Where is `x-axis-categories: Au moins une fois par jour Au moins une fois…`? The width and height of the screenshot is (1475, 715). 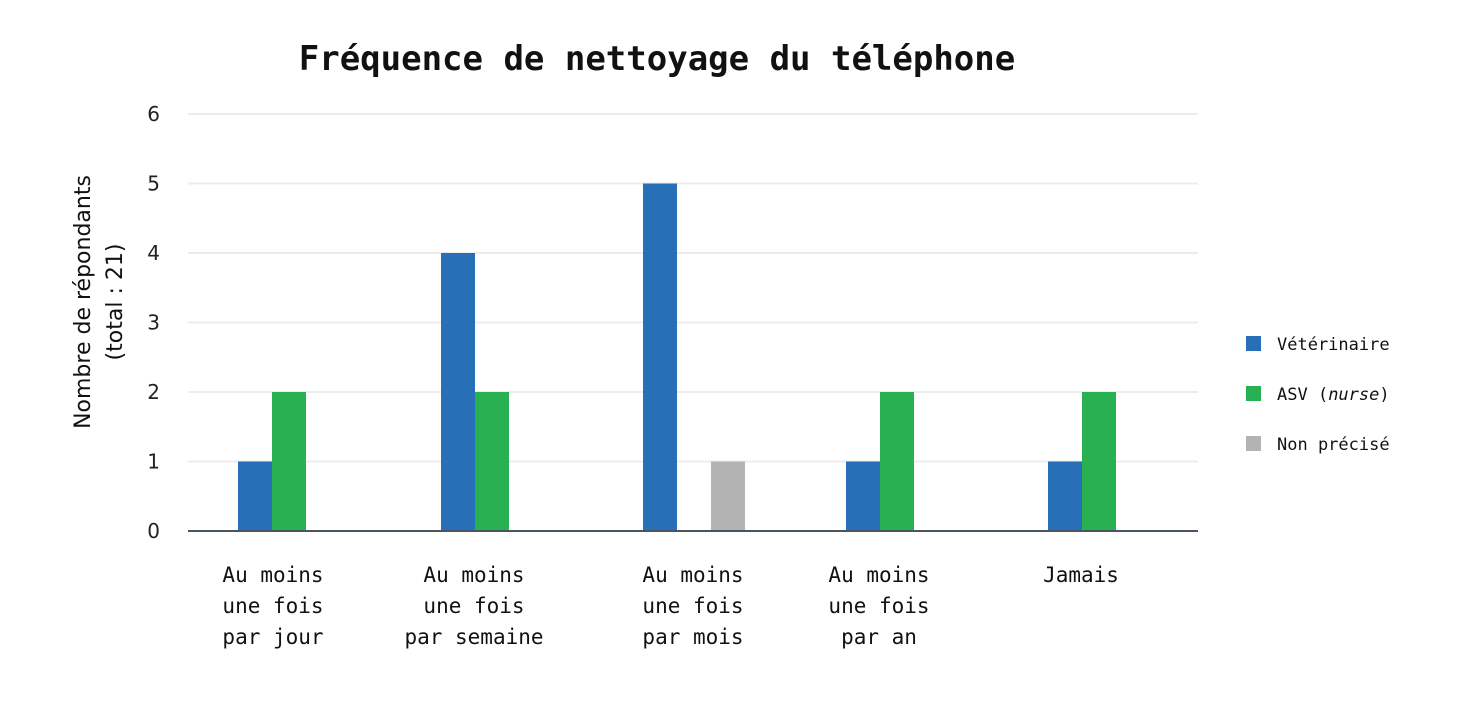 x-axis-categories: Au moins une fois par jour Au moins une fois… is located at coordinates (670, 606).